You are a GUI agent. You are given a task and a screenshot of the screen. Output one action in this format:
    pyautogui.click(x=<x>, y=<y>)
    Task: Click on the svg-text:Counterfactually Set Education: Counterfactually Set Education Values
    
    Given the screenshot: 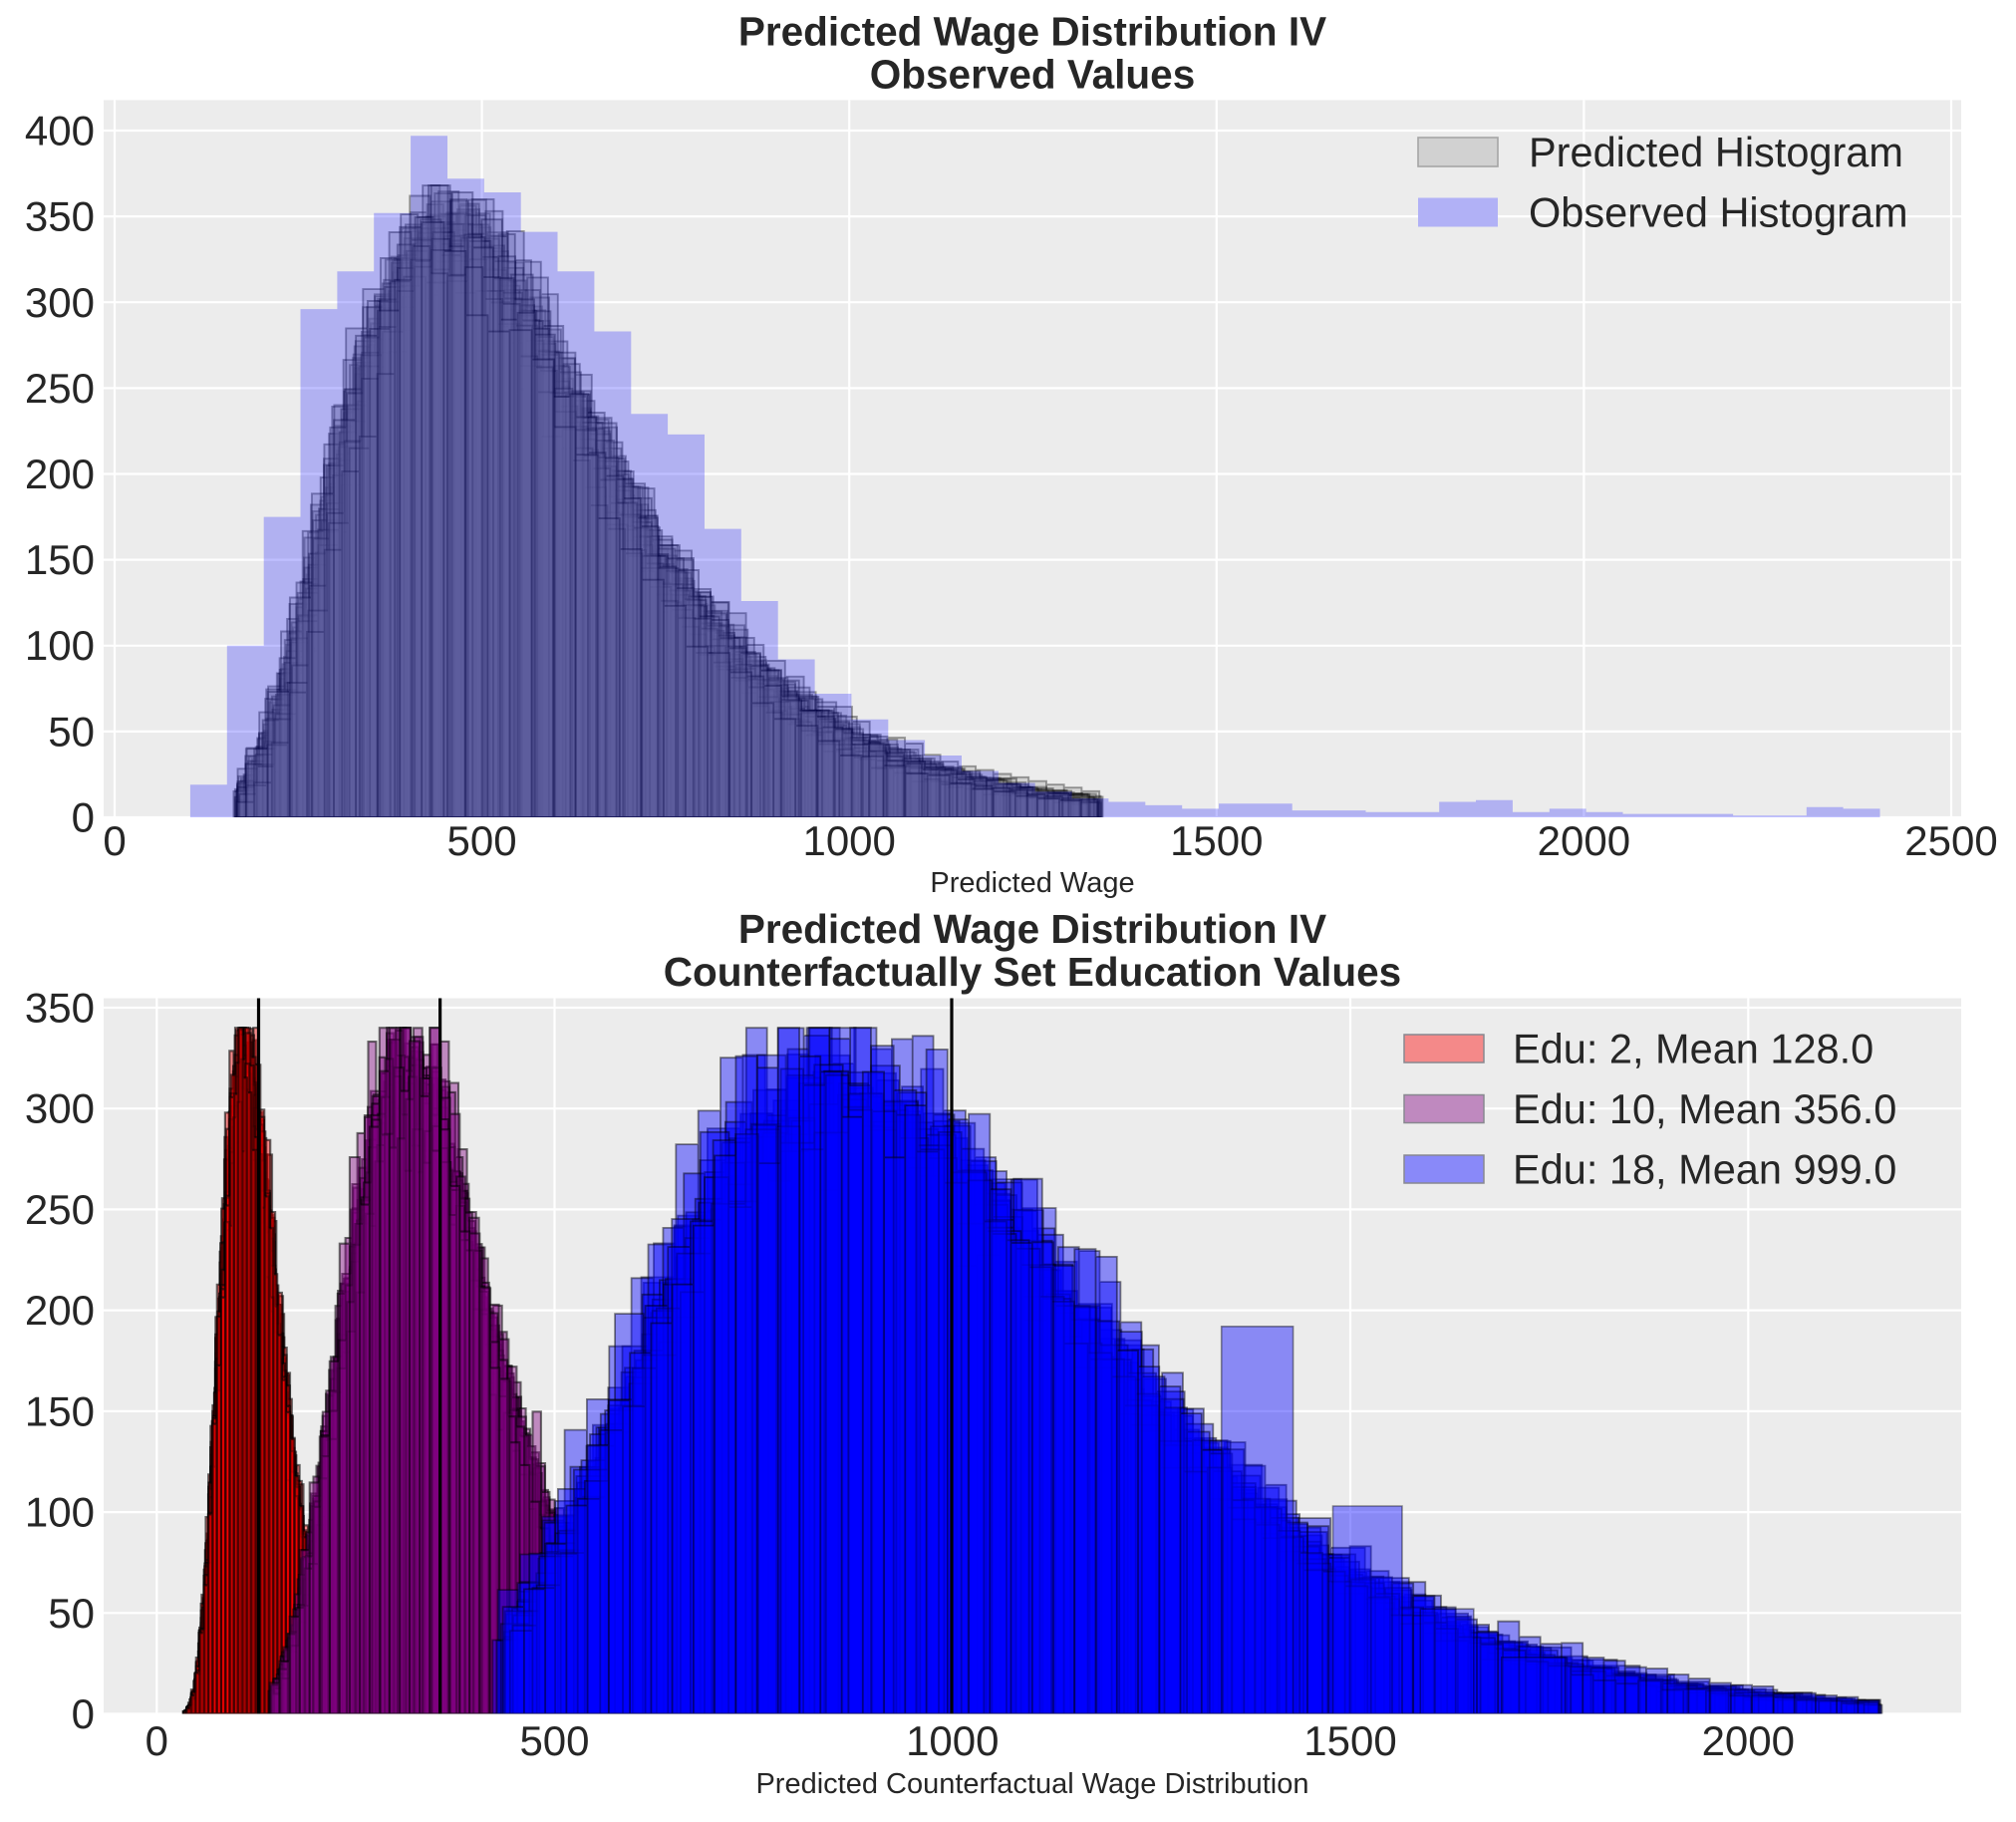 What is the action you would take?
    pyautogui.click(x=1032, y=972)
    